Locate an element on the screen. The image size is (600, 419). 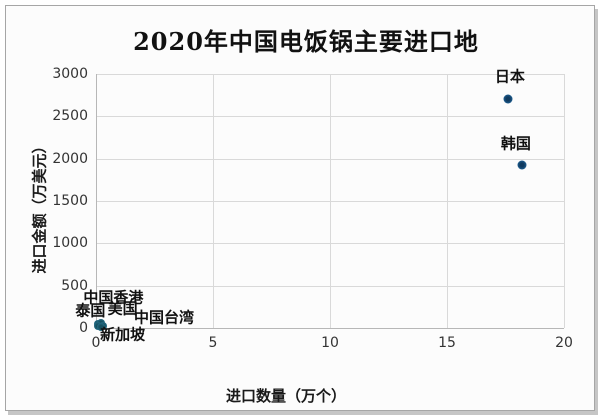
y-axis-line is located at coordinates (96, 201).